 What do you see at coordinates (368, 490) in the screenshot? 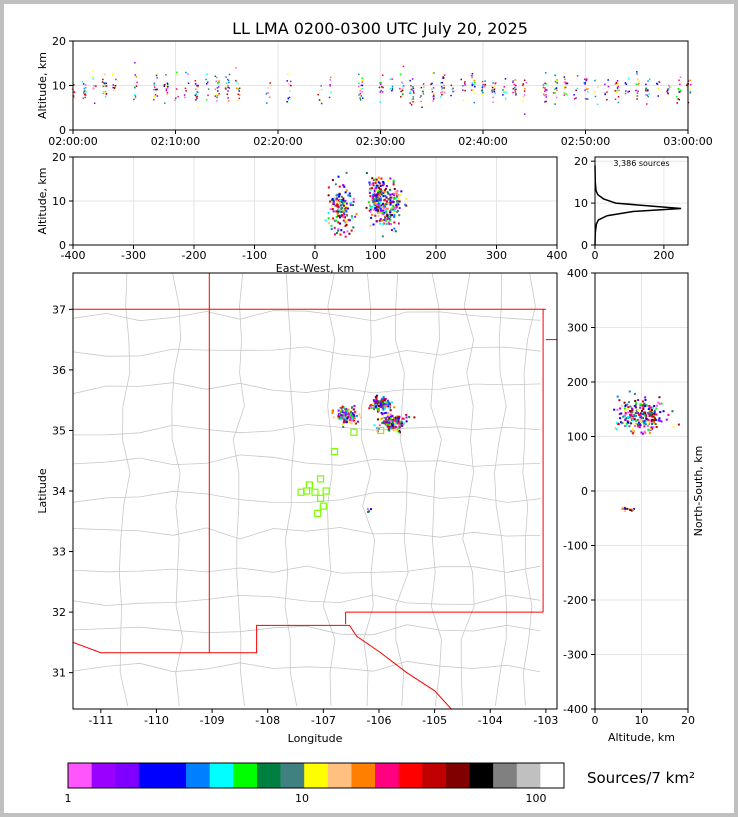
I see `county-border` at bounding box center [368, 490].